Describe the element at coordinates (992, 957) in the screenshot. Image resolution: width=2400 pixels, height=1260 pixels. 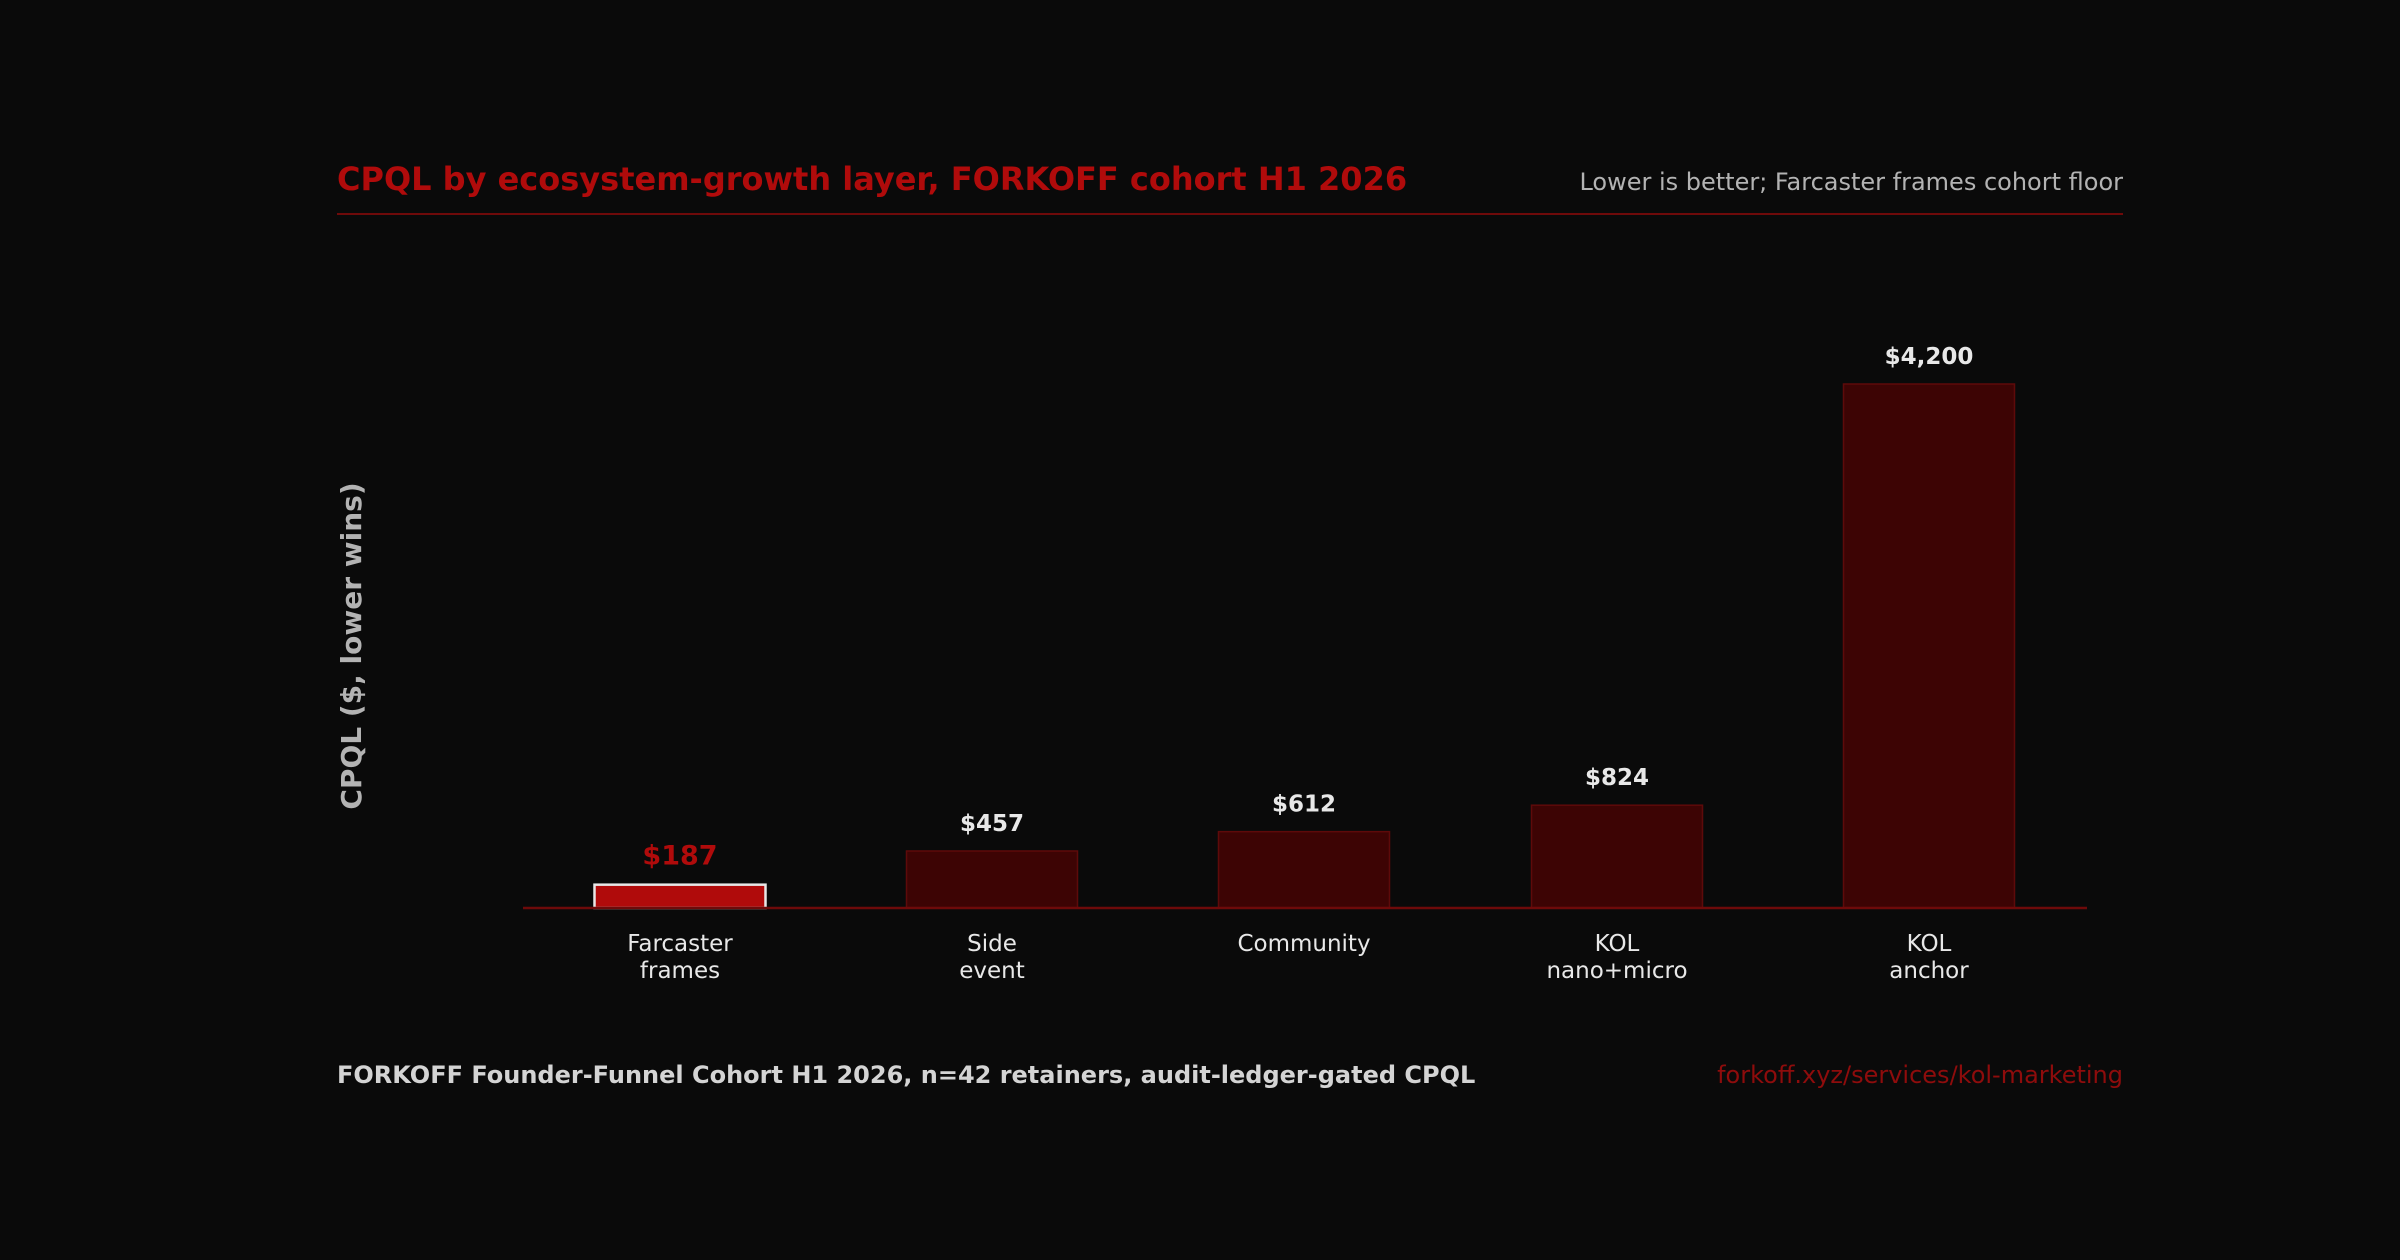
I see `x-tick-label-1: Side event` at that location.